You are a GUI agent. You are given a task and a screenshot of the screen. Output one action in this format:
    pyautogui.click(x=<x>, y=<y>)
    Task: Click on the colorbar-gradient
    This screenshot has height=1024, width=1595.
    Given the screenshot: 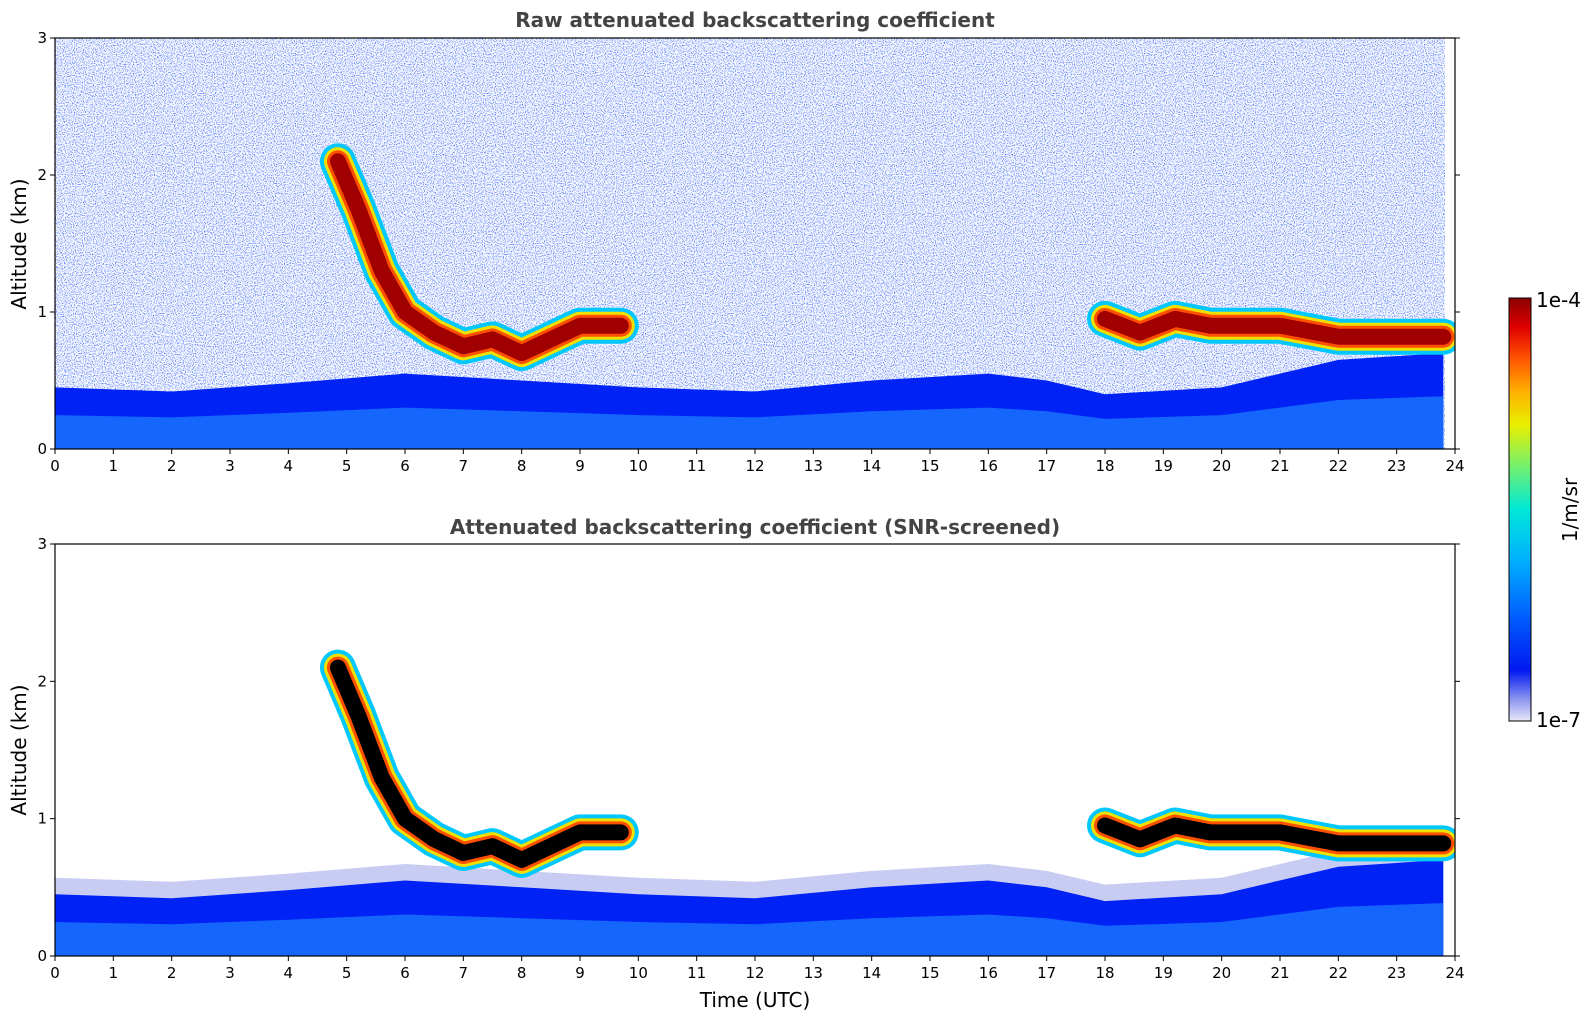 What is the action you would take?
    pyautogui.click(x=1520, y=509)
    